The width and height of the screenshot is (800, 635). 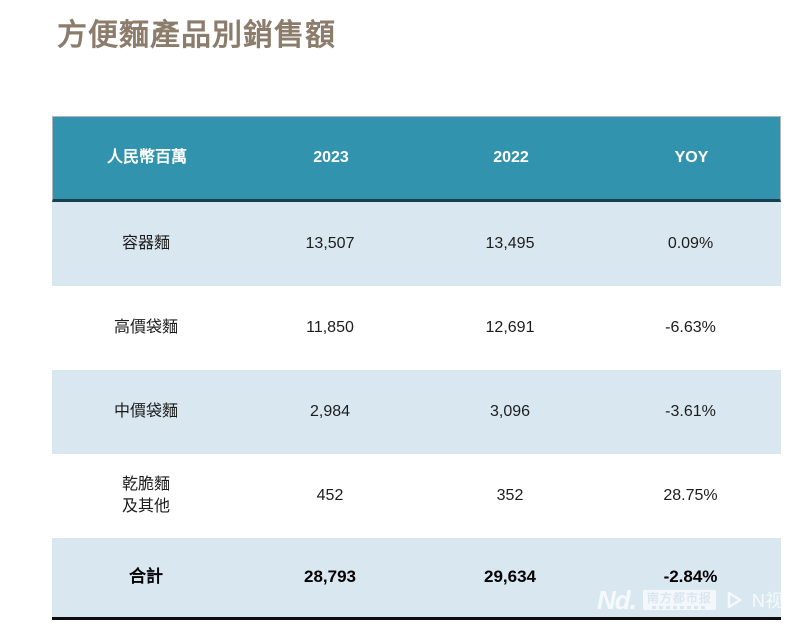 I want to click on page-title: 方便麵產品別銷售額, so click(x=196, y=35).